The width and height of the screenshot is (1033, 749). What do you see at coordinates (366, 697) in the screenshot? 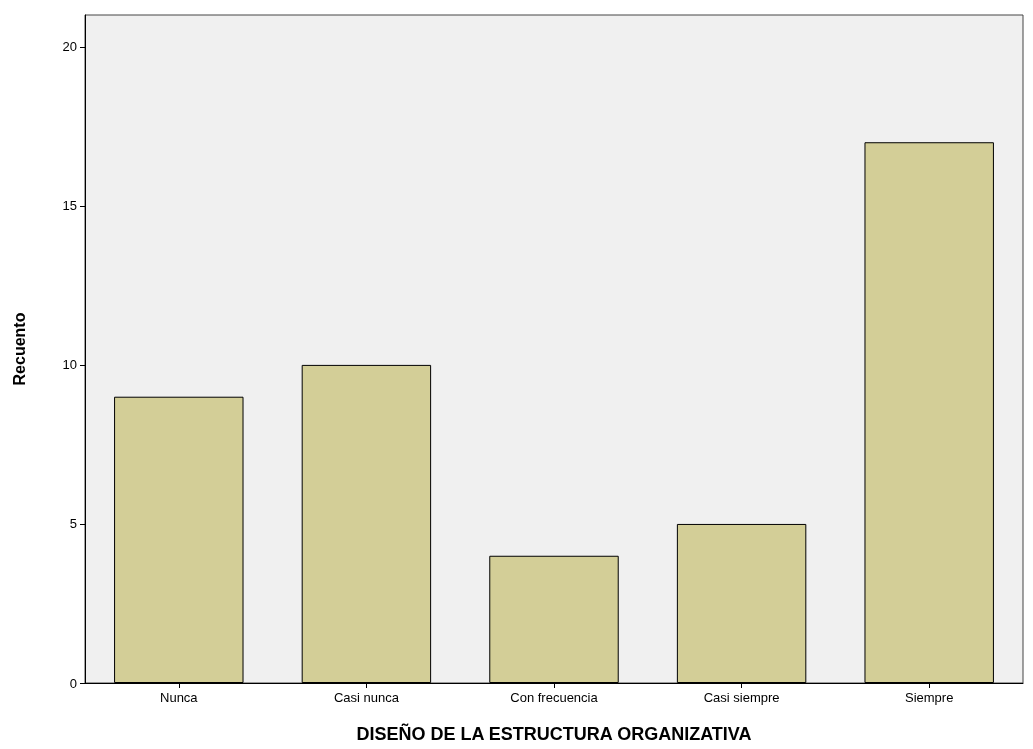
I see `x-tick-label: Casi nunca` at bounding box center [366, 697].